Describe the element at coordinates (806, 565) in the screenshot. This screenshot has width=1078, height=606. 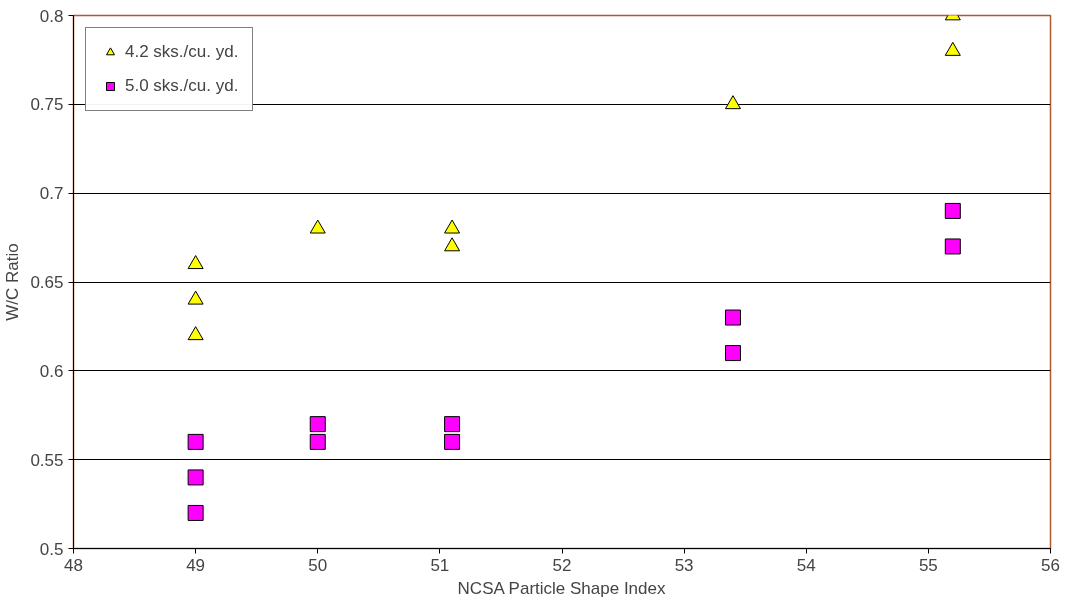
I see `x-tick-label: 54` at that location.